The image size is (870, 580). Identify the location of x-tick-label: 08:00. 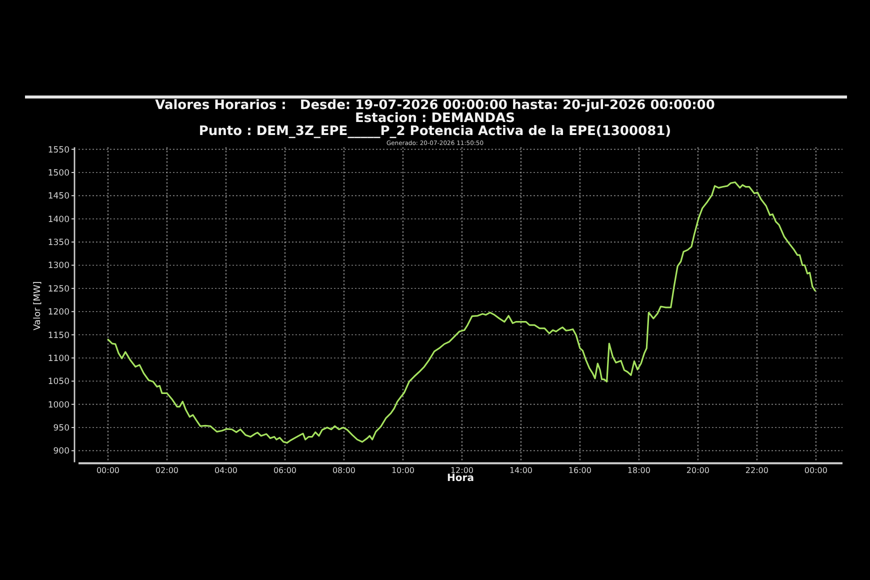
(344, 470).